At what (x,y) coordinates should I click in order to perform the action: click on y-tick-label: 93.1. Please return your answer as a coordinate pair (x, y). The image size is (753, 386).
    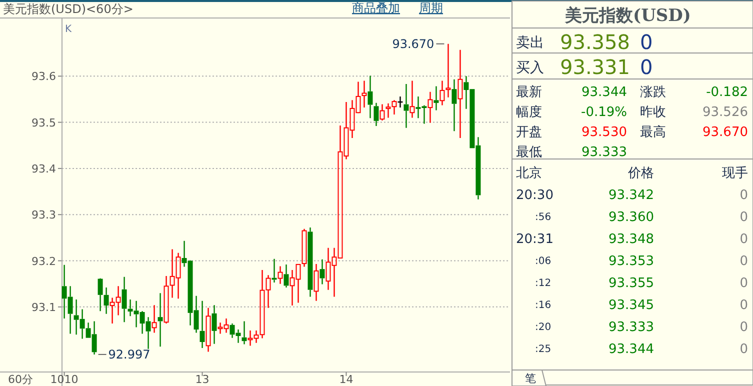
    Looking at the image, I should click on (44, 307).